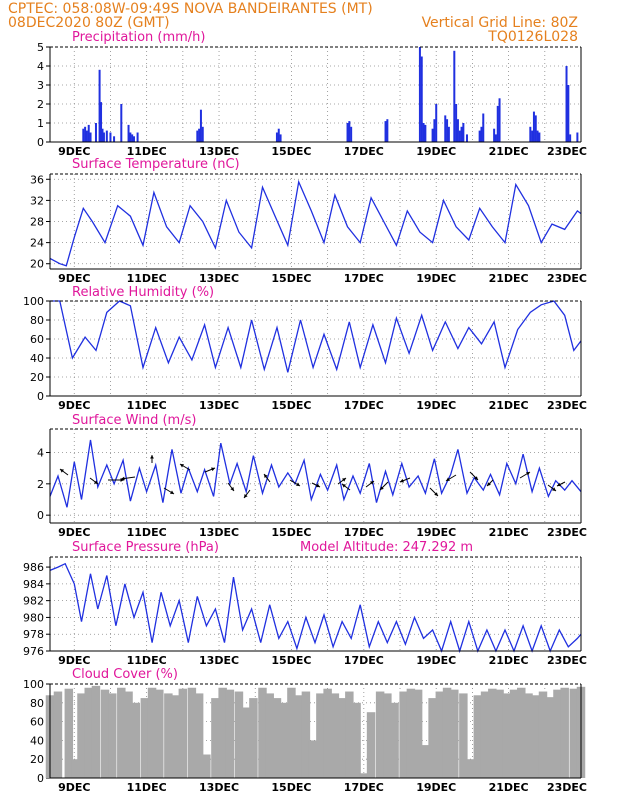 The width and height of the screenshot is (618, 800). I want to click on temp-xtick-label: 13DEC, so click(219, 278).